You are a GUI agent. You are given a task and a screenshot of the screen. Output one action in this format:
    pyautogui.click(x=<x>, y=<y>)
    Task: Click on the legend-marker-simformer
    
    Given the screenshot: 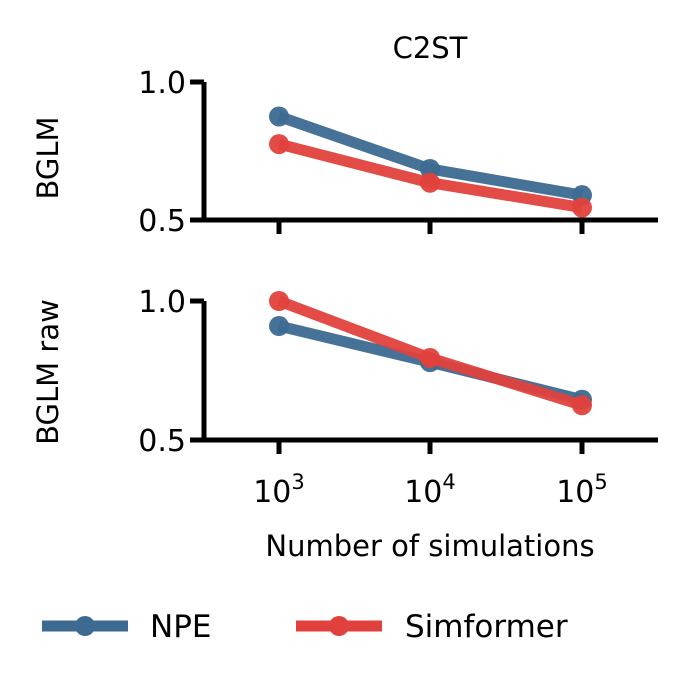 What is the action you would take?
    pyautogui.click(x=339, y=626)
    